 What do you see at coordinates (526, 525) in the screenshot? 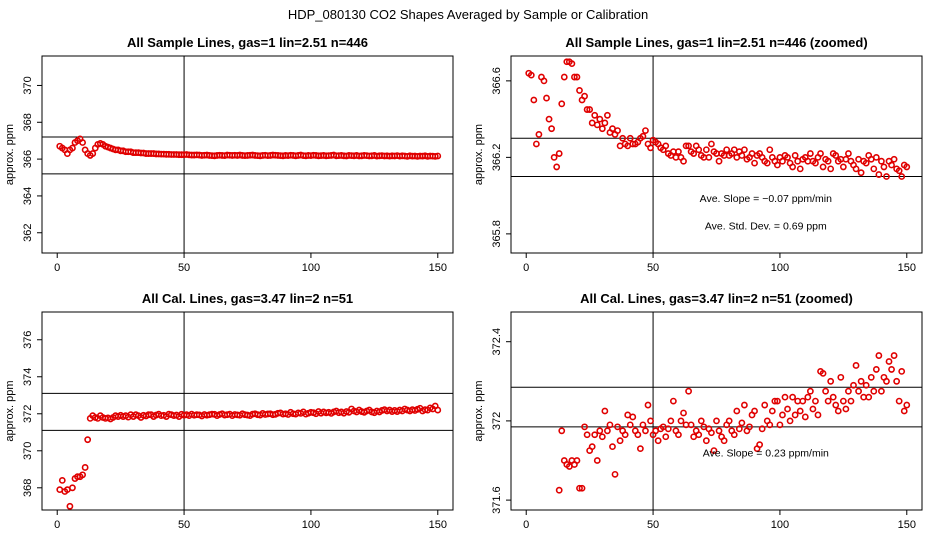
I see `x-tick-label: 0` at bounding box center [526, 525].